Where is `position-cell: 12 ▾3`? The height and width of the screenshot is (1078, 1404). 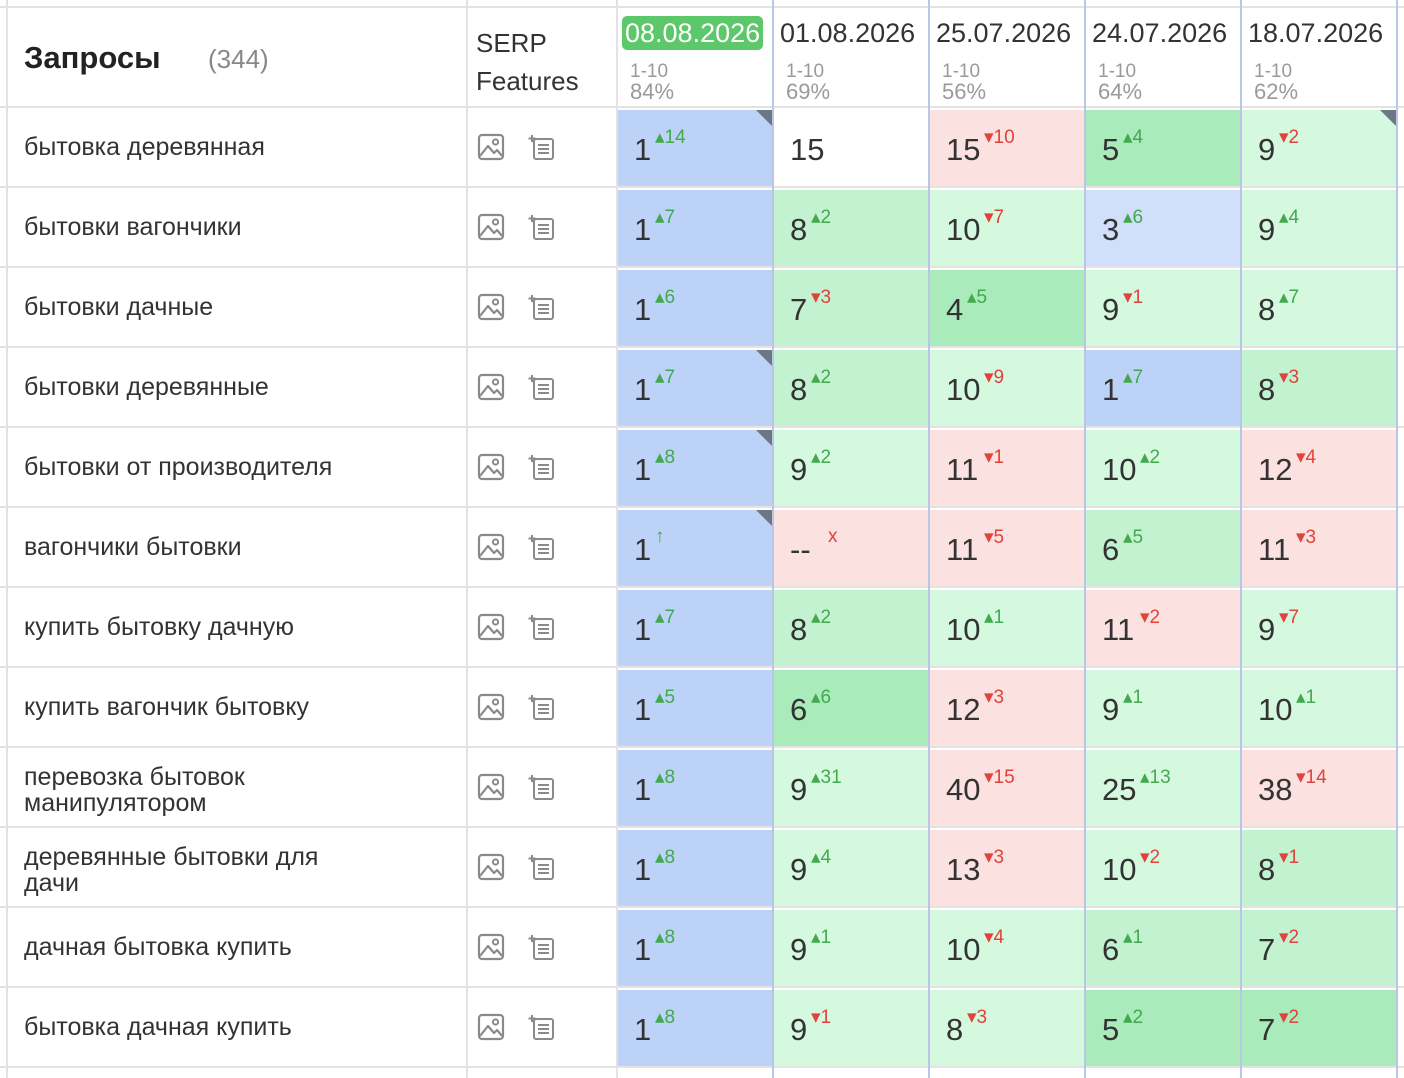
position-cell: 12 ▾3 is located at coordinates (1007, 709).